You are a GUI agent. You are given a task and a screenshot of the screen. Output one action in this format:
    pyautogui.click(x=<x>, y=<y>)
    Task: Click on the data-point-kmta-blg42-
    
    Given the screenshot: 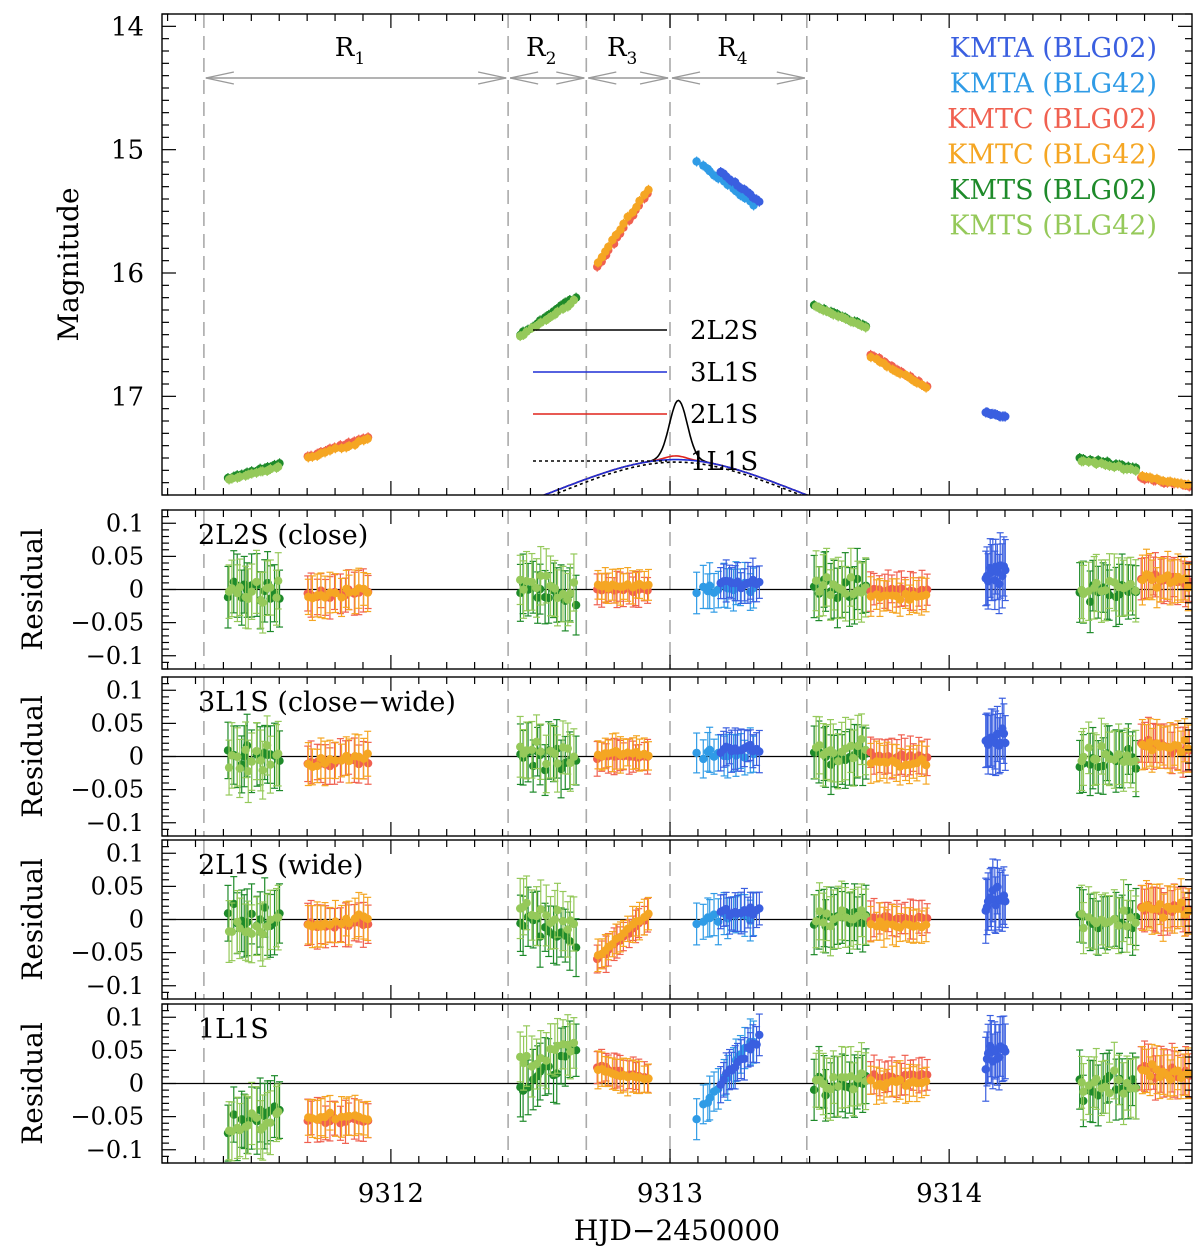 What is the action you would take?
    pyautogui.click(x=696, y=161)
    